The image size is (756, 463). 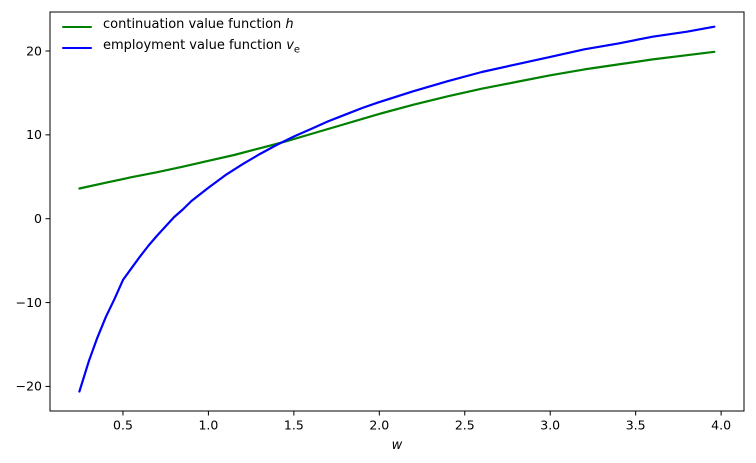 I want to click on legend-line-blue, so click(x=77, y=48).